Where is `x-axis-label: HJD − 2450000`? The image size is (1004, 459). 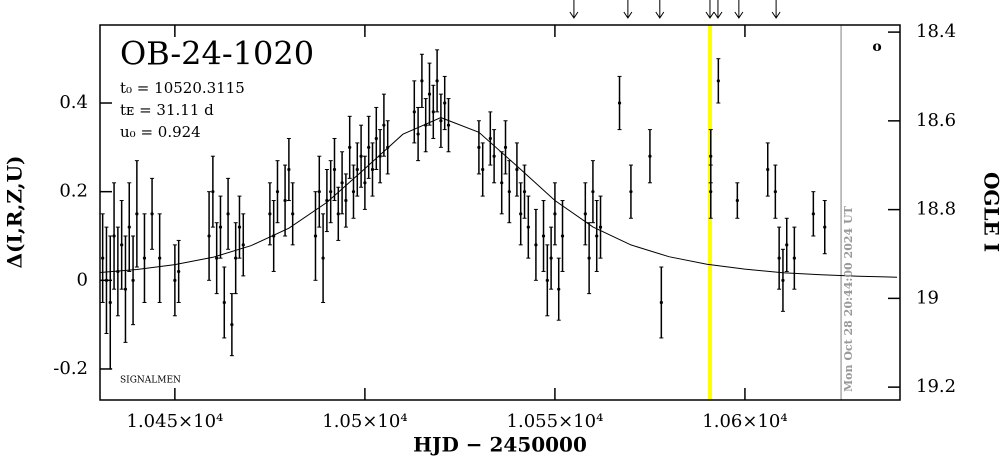
x-axis-label: HJD − 2450000 is located at coordinates (500, 445).